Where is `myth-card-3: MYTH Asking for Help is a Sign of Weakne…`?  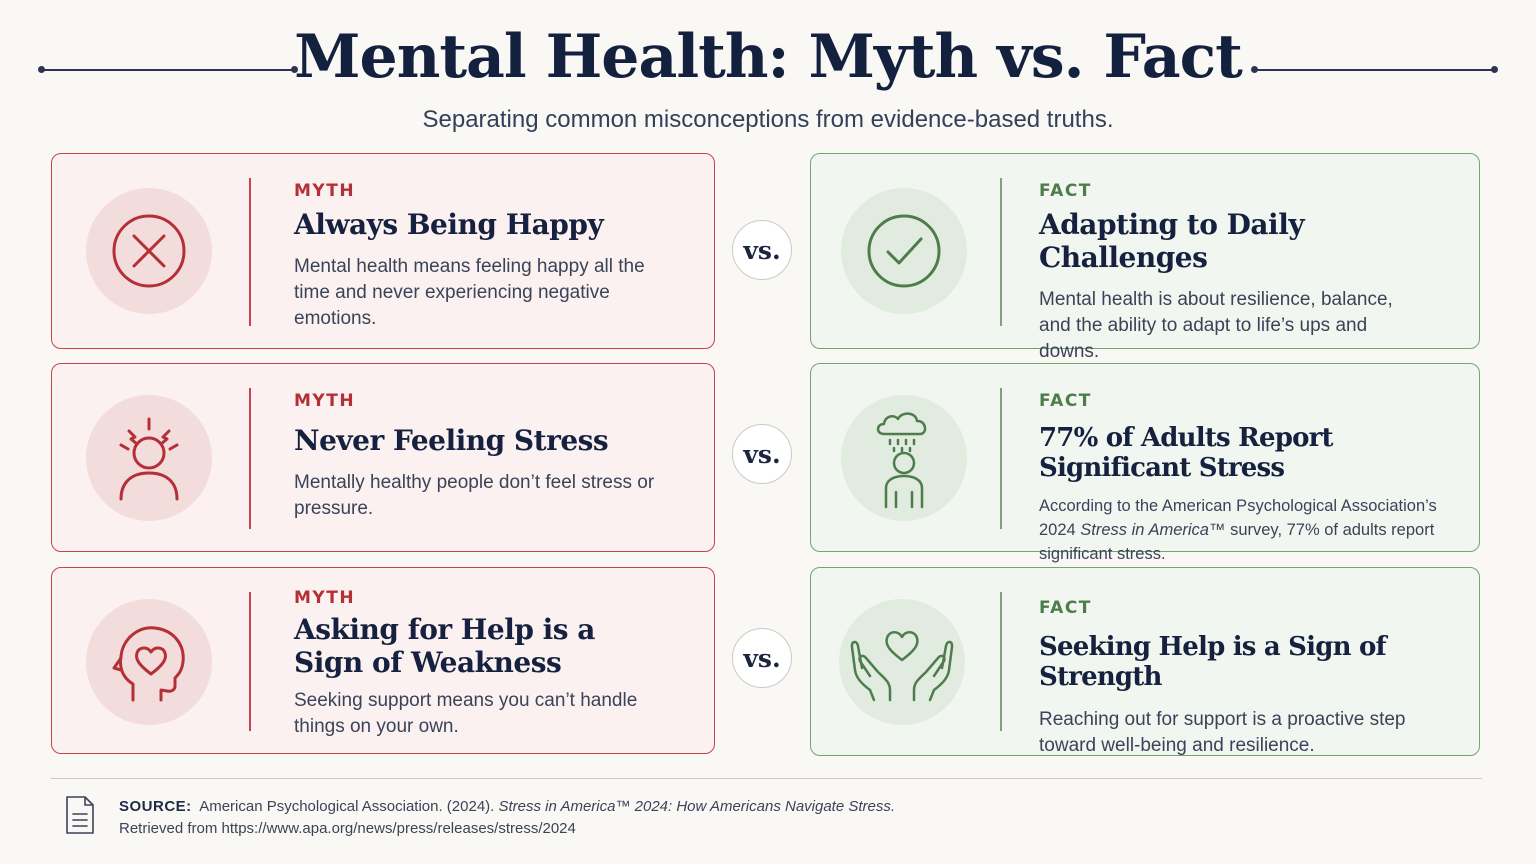 myth-card-3: MYTH Asking for Help is a Sign of Weakne… is located at coordinates (383, 660).